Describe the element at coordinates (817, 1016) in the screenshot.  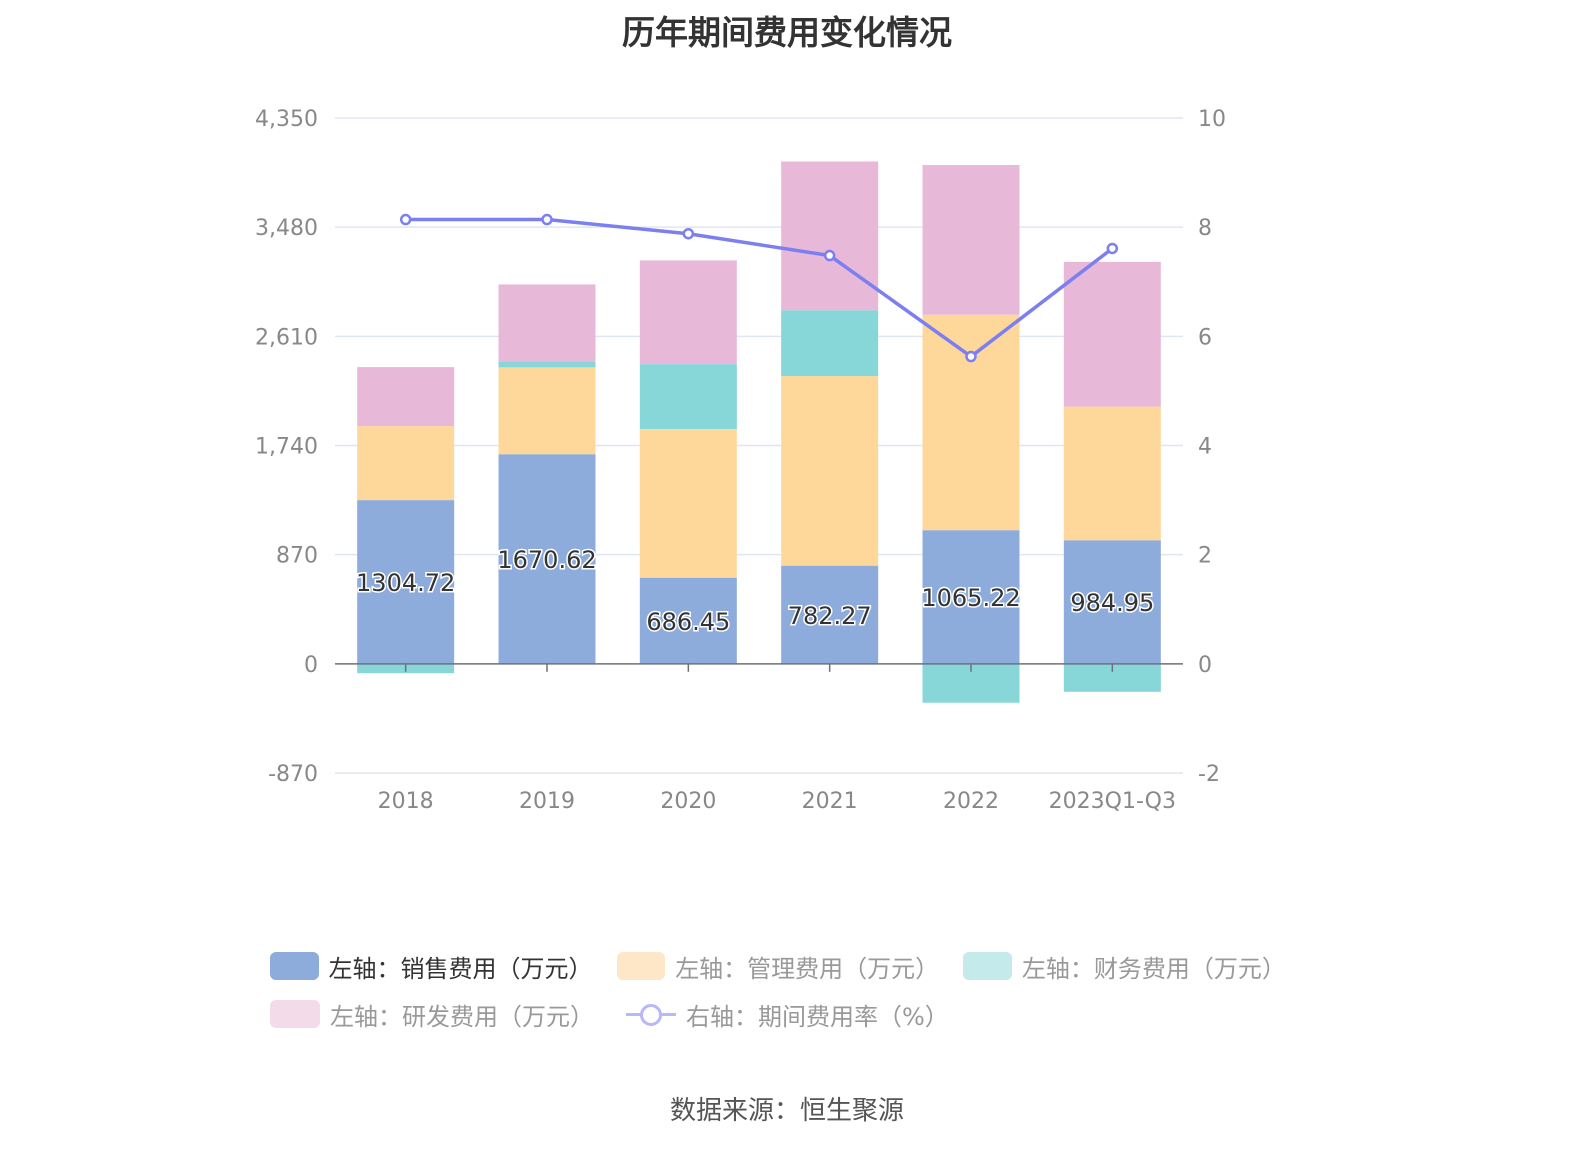
I see `legend-label: 右轴：期间费用率（%）` at that location.